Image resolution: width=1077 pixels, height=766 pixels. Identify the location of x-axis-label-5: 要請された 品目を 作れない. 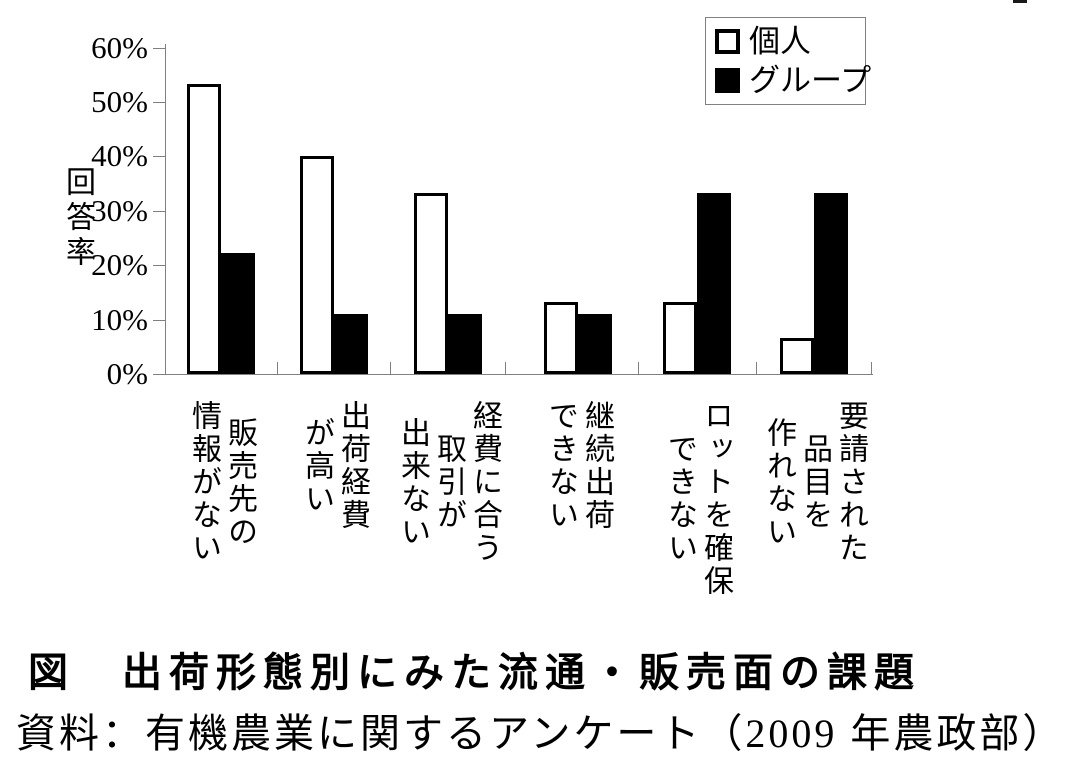
(814, 482).